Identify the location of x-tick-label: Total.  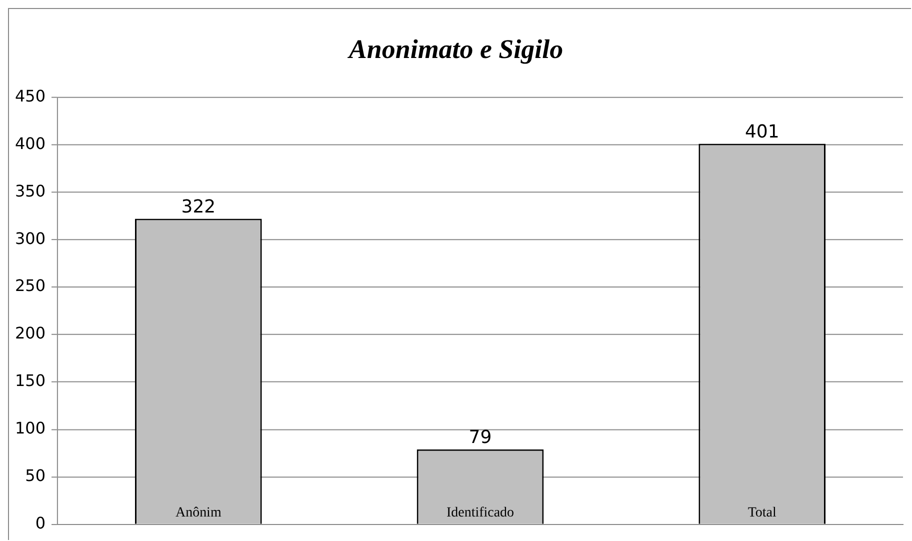
(762, 513).